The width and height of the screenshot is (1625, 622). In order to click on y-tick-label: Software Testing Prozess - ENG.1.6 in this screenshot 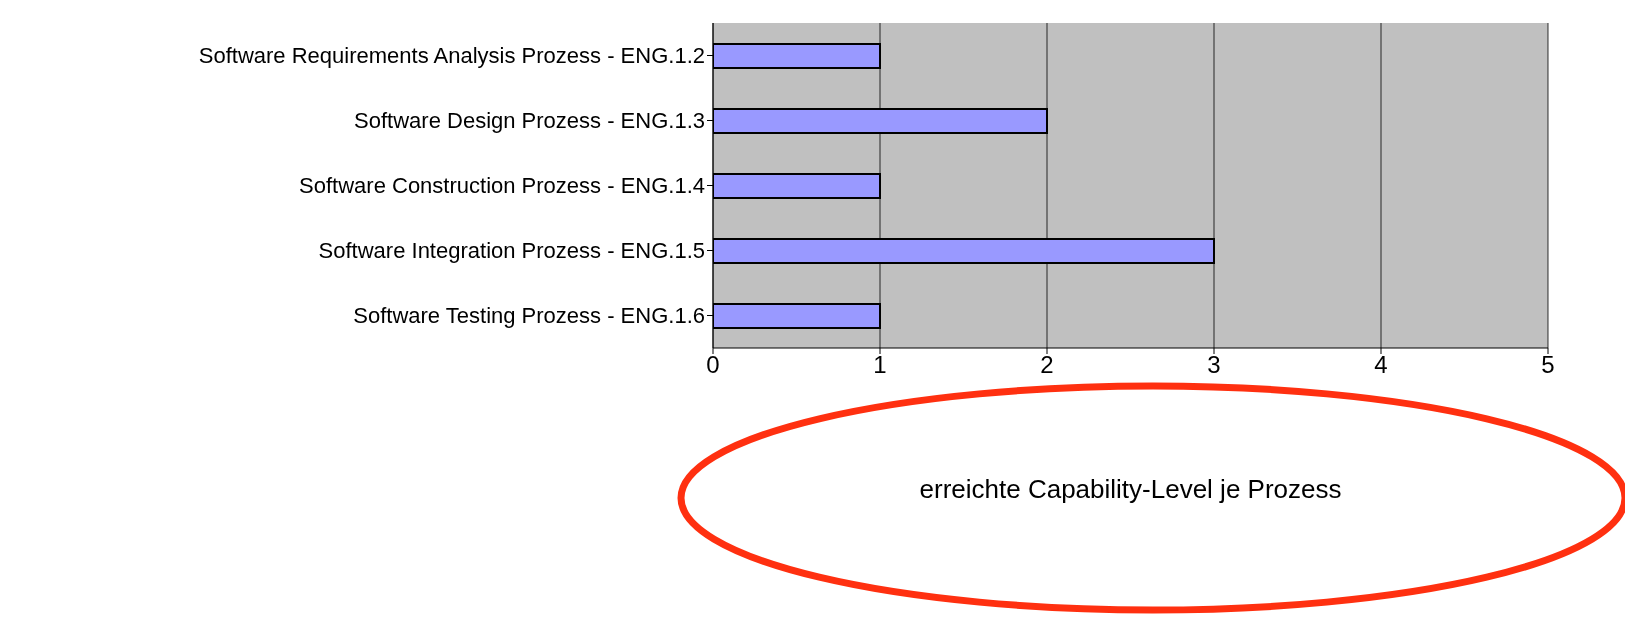, I will do `click(529, 316)`.